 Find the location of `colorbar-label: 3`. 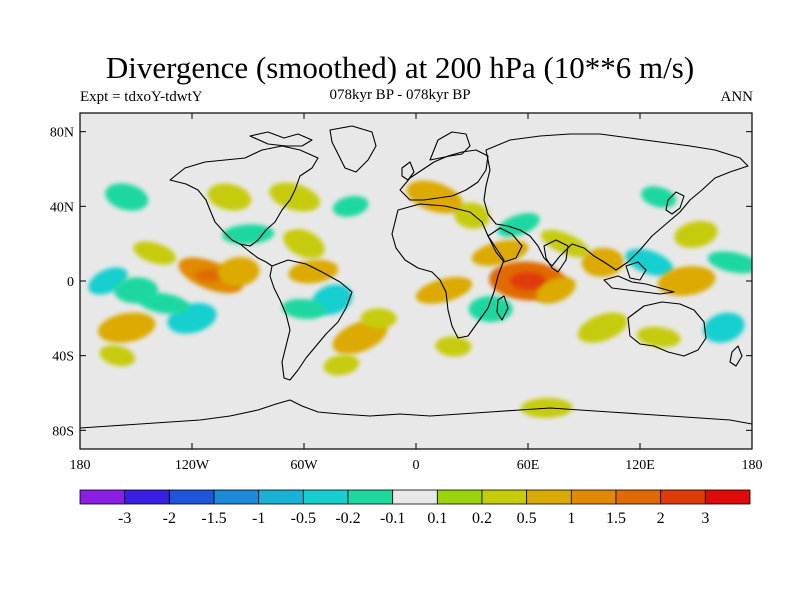

colorbar-label: 3 is located at coordinates (705, 518).